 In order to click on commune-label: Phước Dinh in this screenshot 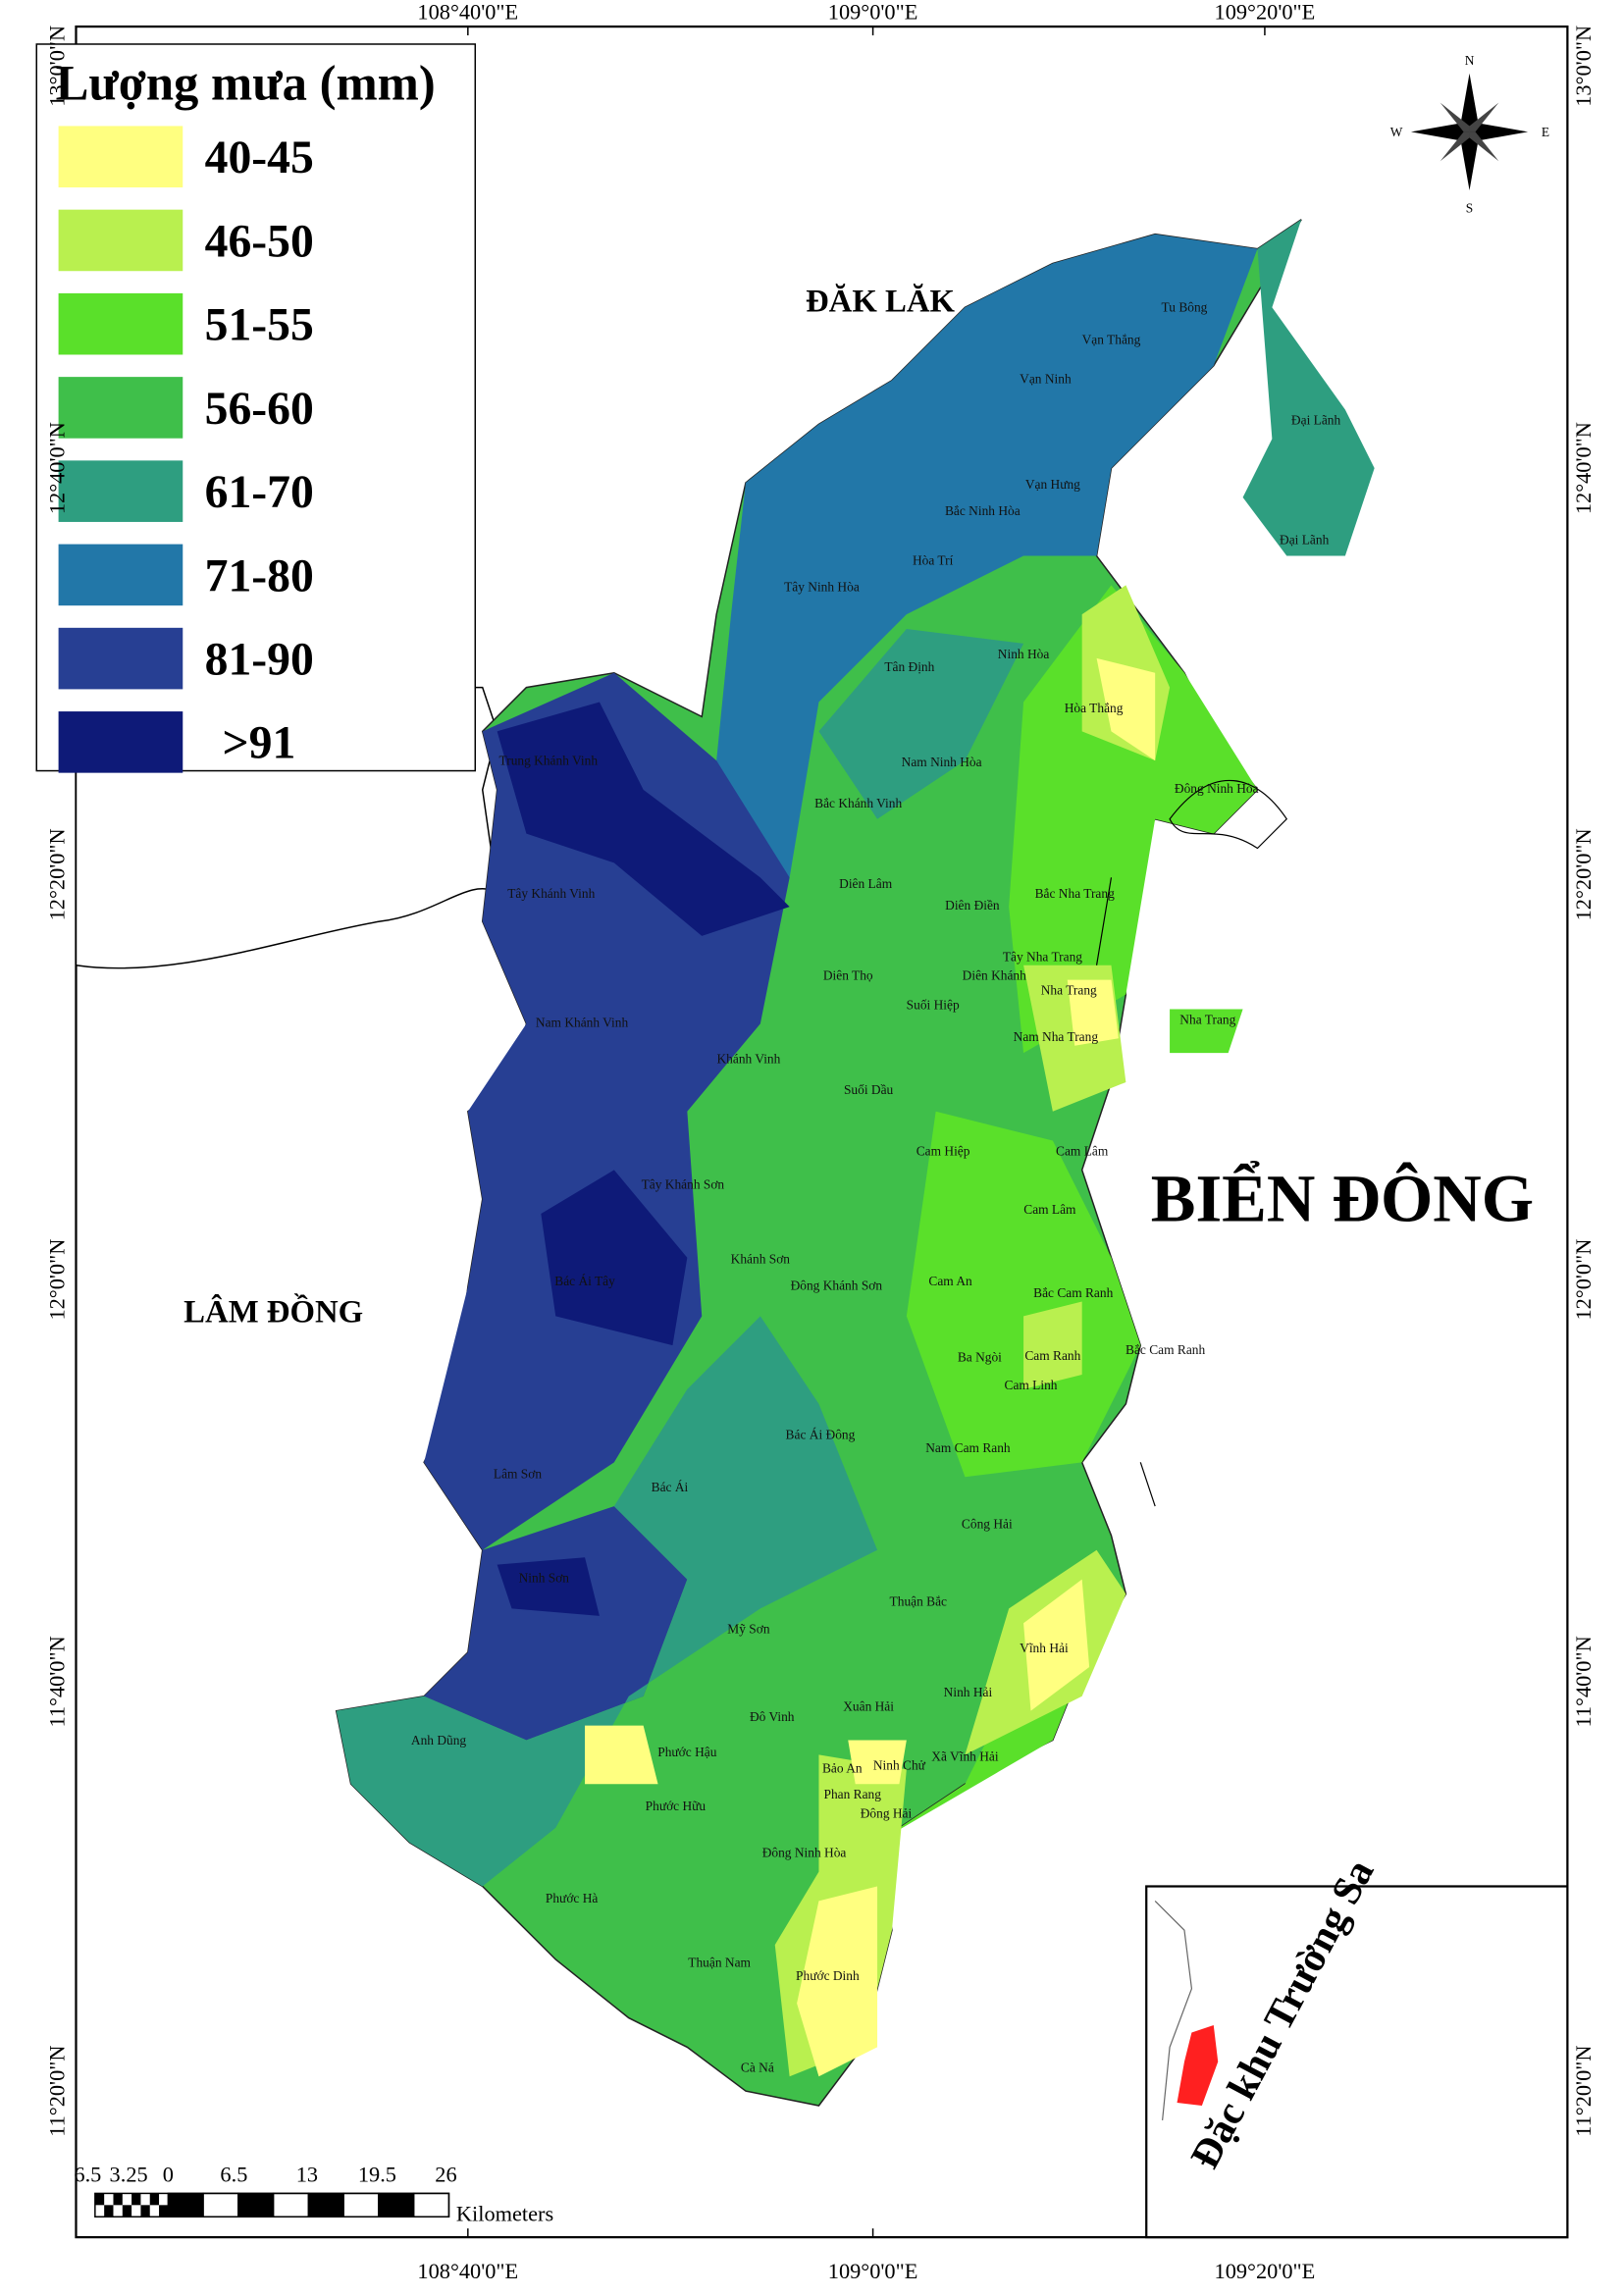, I will do `click(828, 1975)`.